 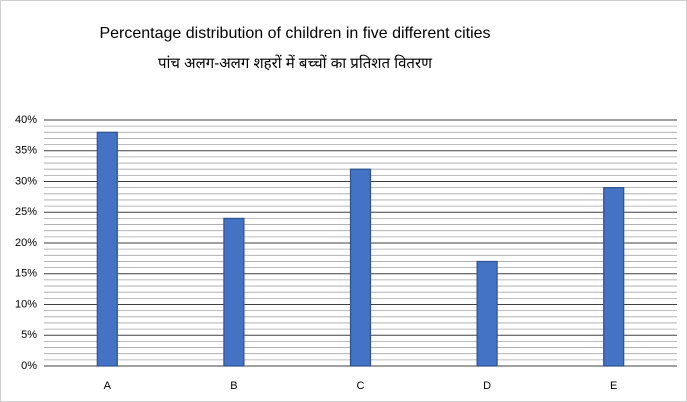 I want to click on x-tick-label: A, so click(x=108, y=386).